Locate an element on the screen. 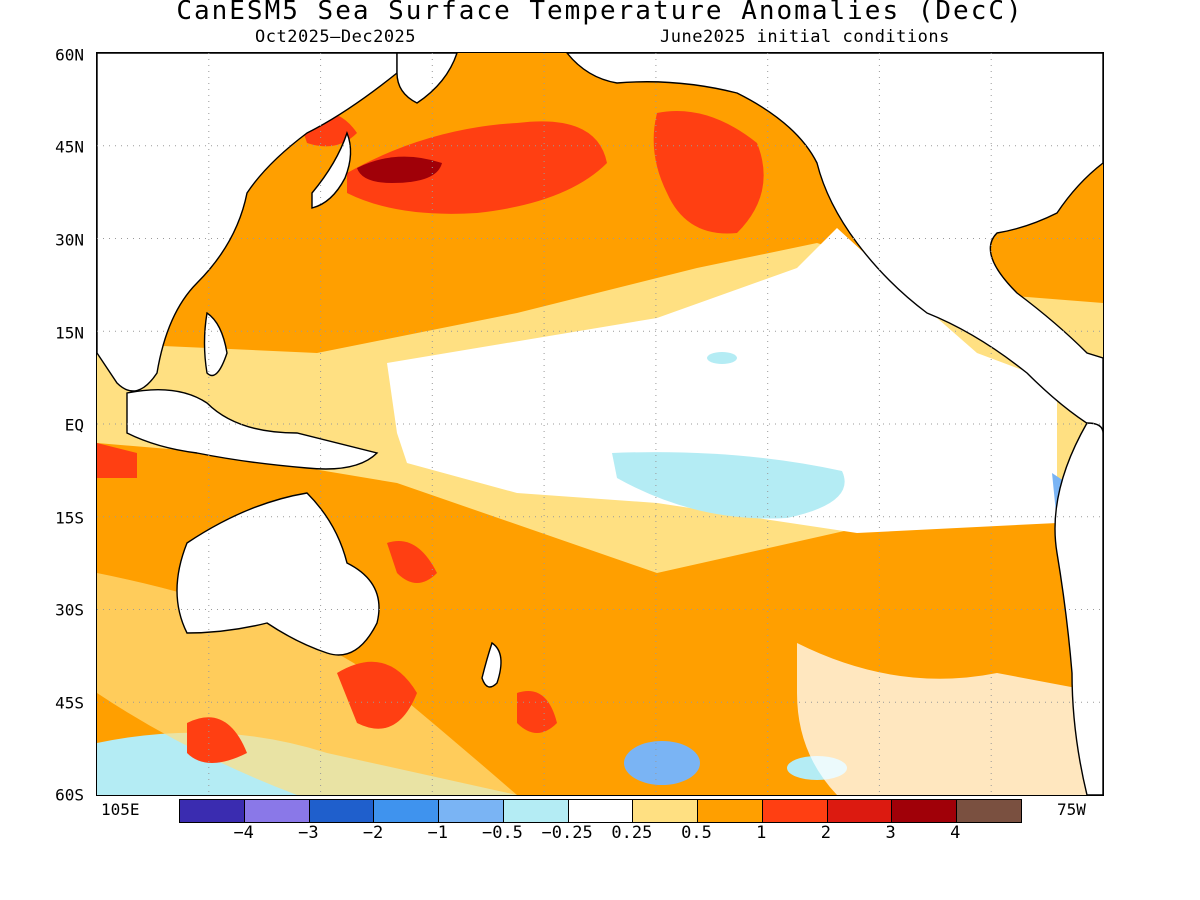 The image size is (1200, 900). kamchatka-landmass is located at coordinates (427, 78).